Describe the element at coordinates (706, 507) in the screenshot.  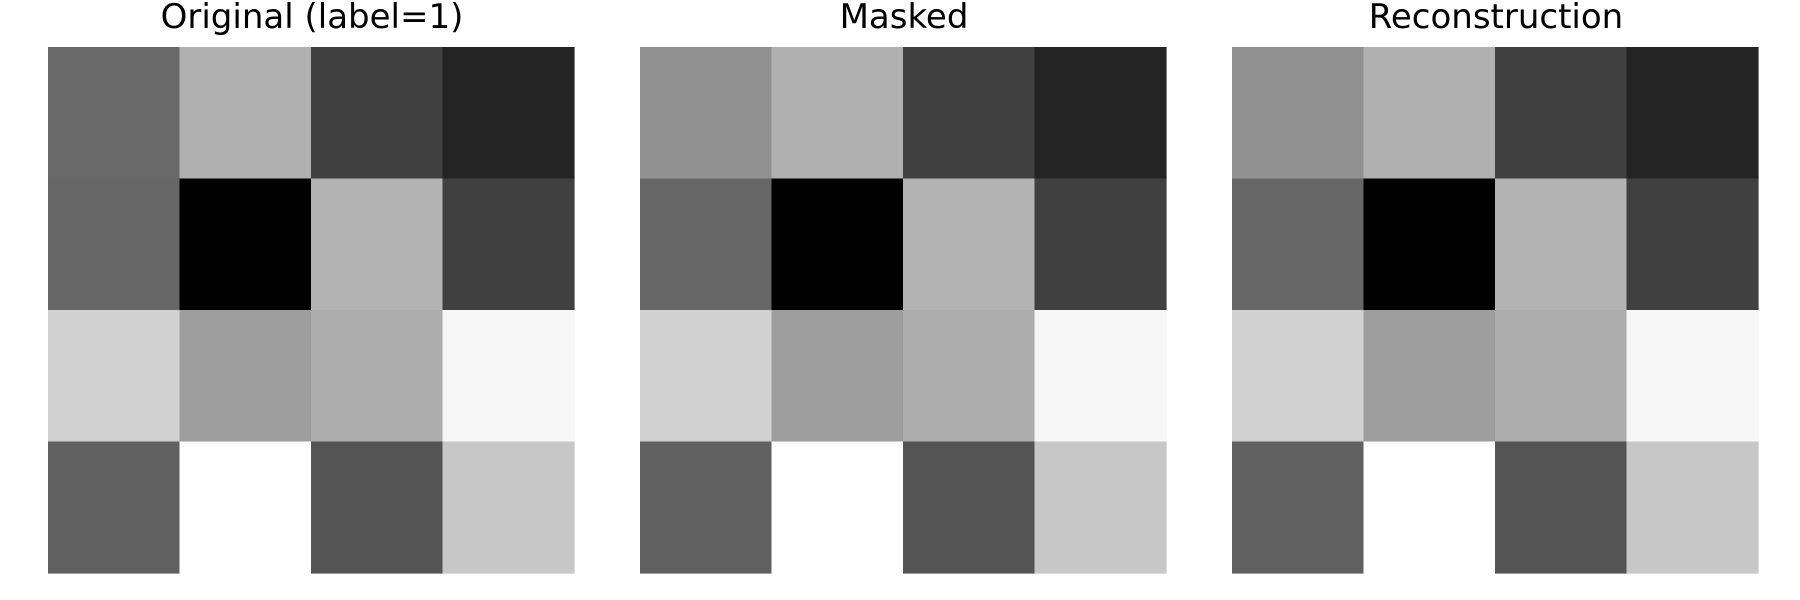
I see `heatmap-cell-masked-r3-c0` at that location.